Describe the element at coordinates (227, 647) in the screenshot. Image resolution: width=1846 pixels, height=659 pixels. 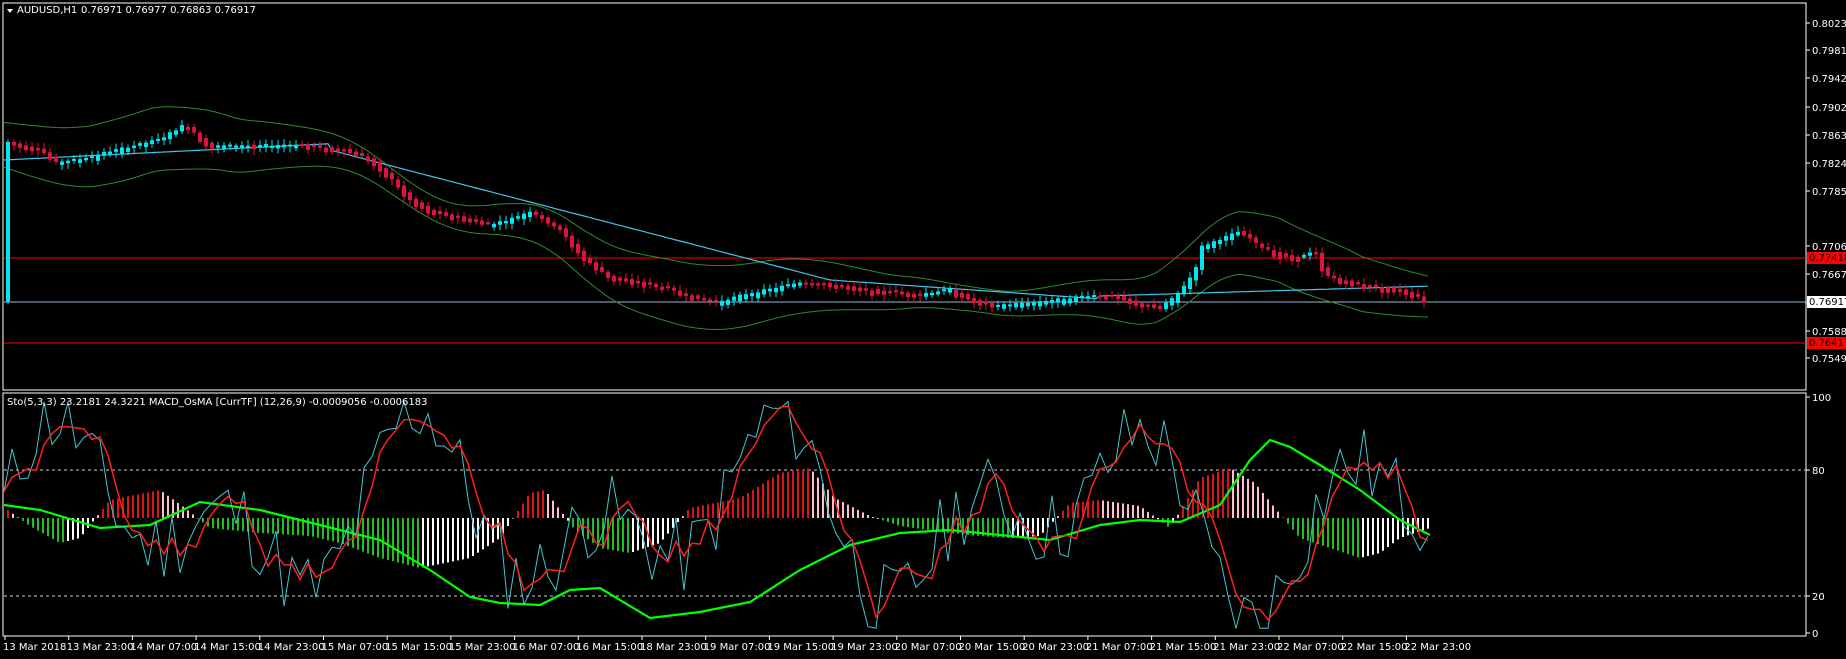
I see `time-label: 14 Mar 15:00` at that location.